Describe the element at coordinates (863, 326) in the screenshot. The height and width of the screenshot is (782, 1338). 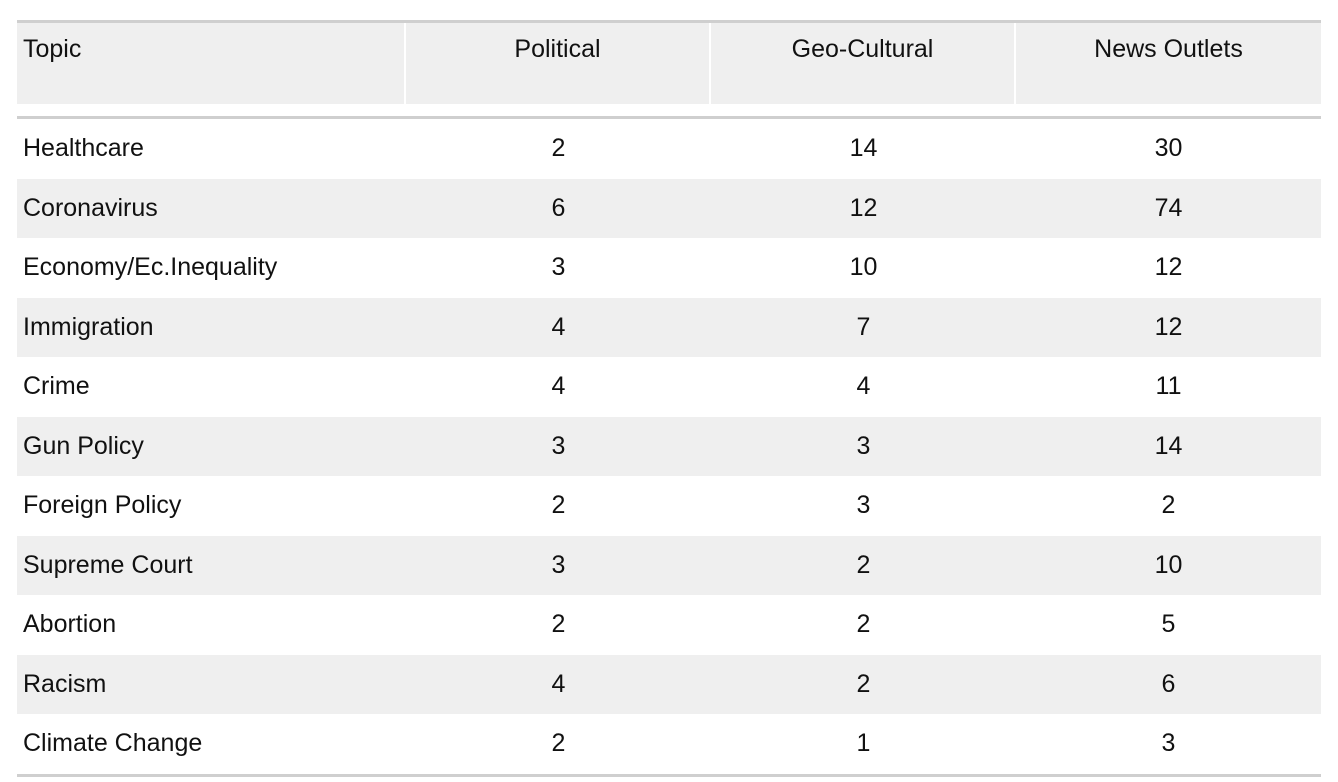
I see `geo-cultural-cell: 7` at that location.